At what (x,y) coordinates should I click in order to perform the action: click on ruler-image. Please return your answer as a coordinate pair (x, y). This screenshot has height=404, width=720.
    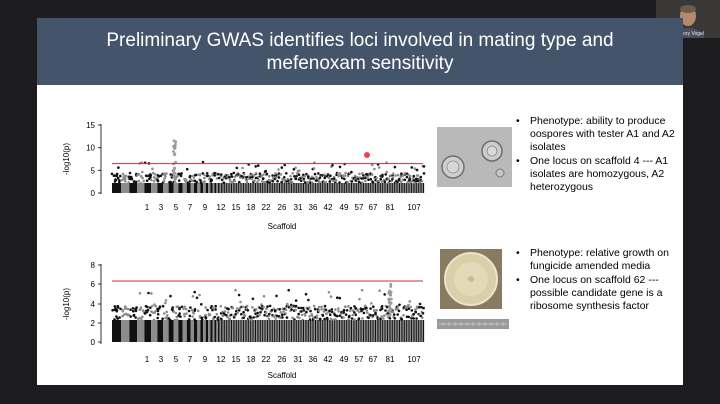
    Looking at the image, I should click on (473, 324).